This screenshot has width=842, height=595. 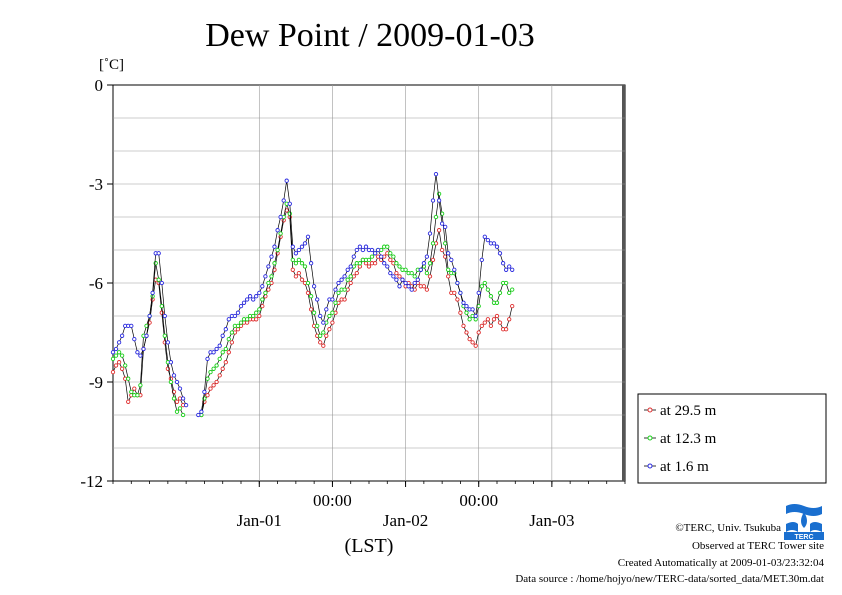 I want to click on y-tick-label: -9, so click(x=96, y=382).